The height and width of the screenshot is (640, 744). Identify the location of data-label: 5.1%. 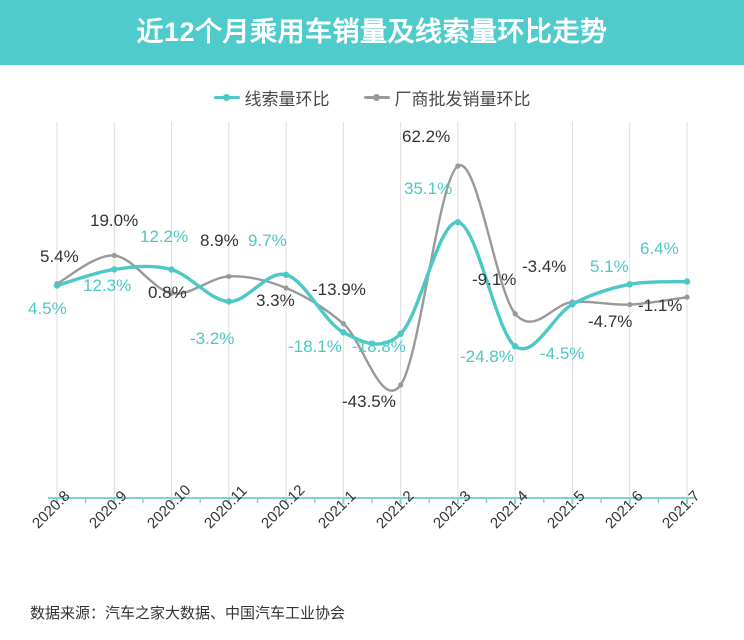
(609, 266).